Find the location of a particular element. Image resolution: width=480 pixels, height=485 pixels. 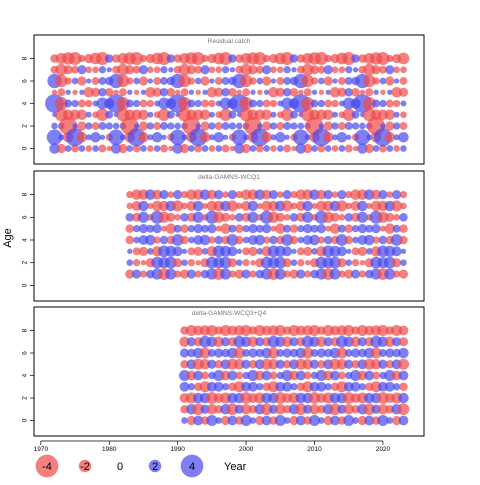

y-tick-label: 4 is located at coordinates (25, 240).